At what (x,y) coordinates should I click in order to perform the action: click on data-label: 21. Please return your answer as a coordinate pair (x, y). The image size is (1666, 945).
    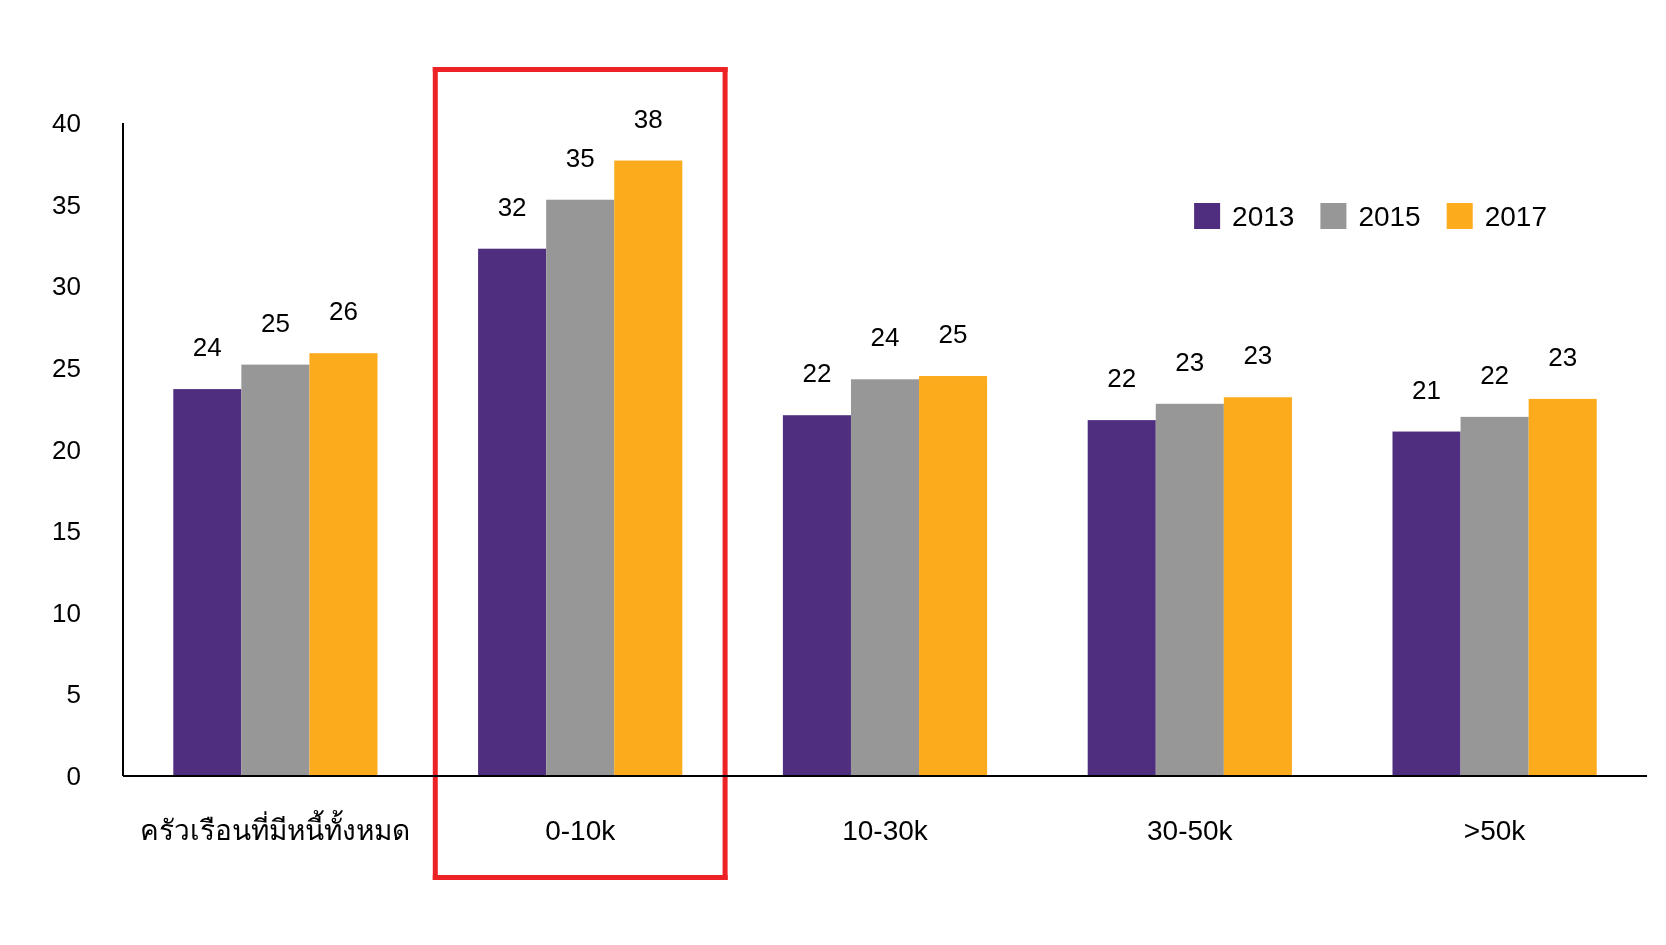
    Looking at the image, I should click on (1426, 389).